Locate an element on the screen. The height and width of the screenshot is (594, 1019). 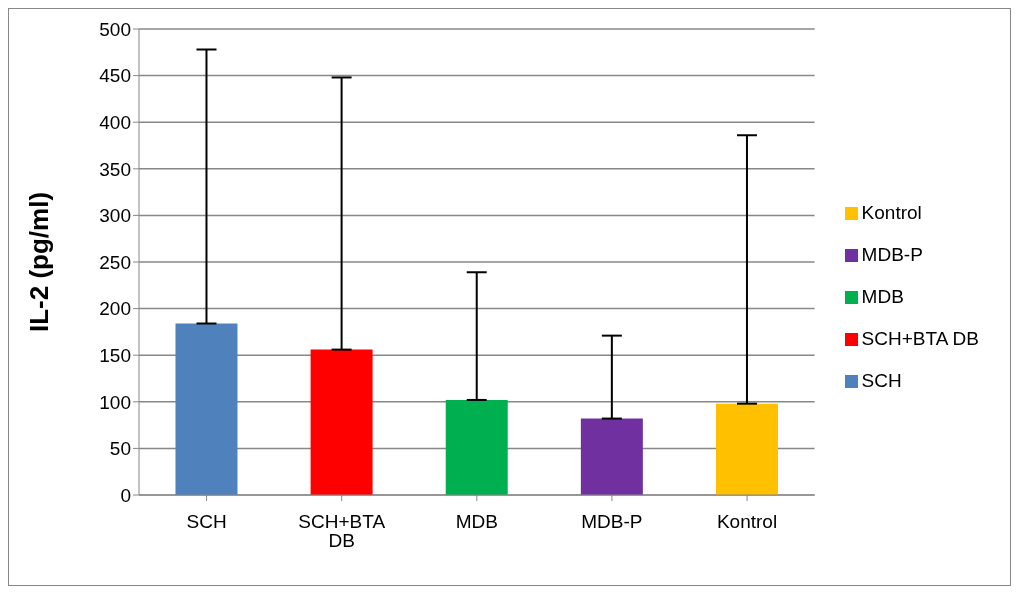
y-tick-label: 100 is located at coordinates (115, 402).